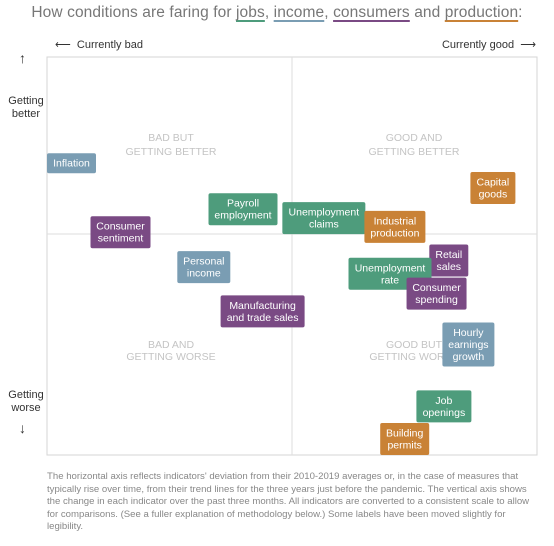  Describe the element at coordinates (120, 227) in the screenshot. I see `marker-label-consumer-sentiment-0: Consumer` at that location.